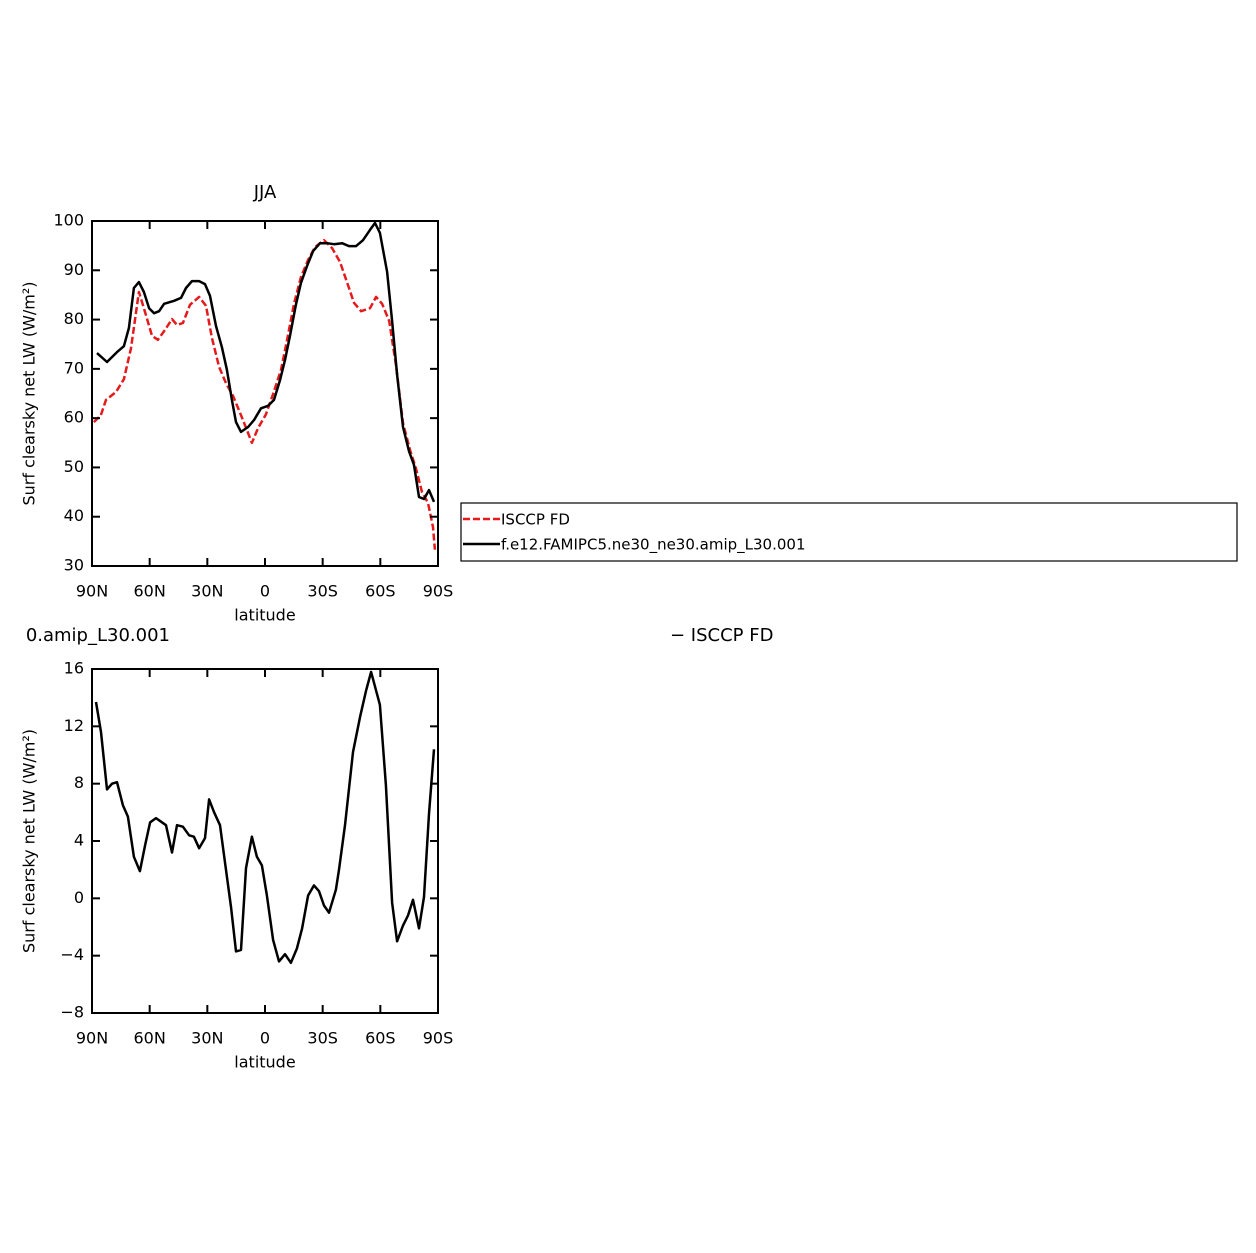 The width and height of the screenshot is (1256, 1253). Describe the element at coordinates (74, 515) in the screenshot. I see `y-tick-label: 40` at that location.